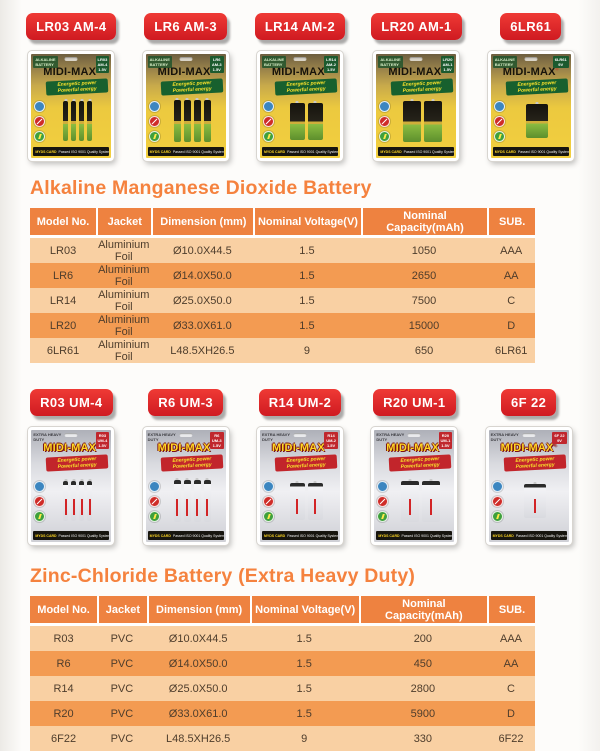  Describe the element at coordinates (528, 448) in the screenshot. I see `brand-logo: MIDI-MAX®` at that location.